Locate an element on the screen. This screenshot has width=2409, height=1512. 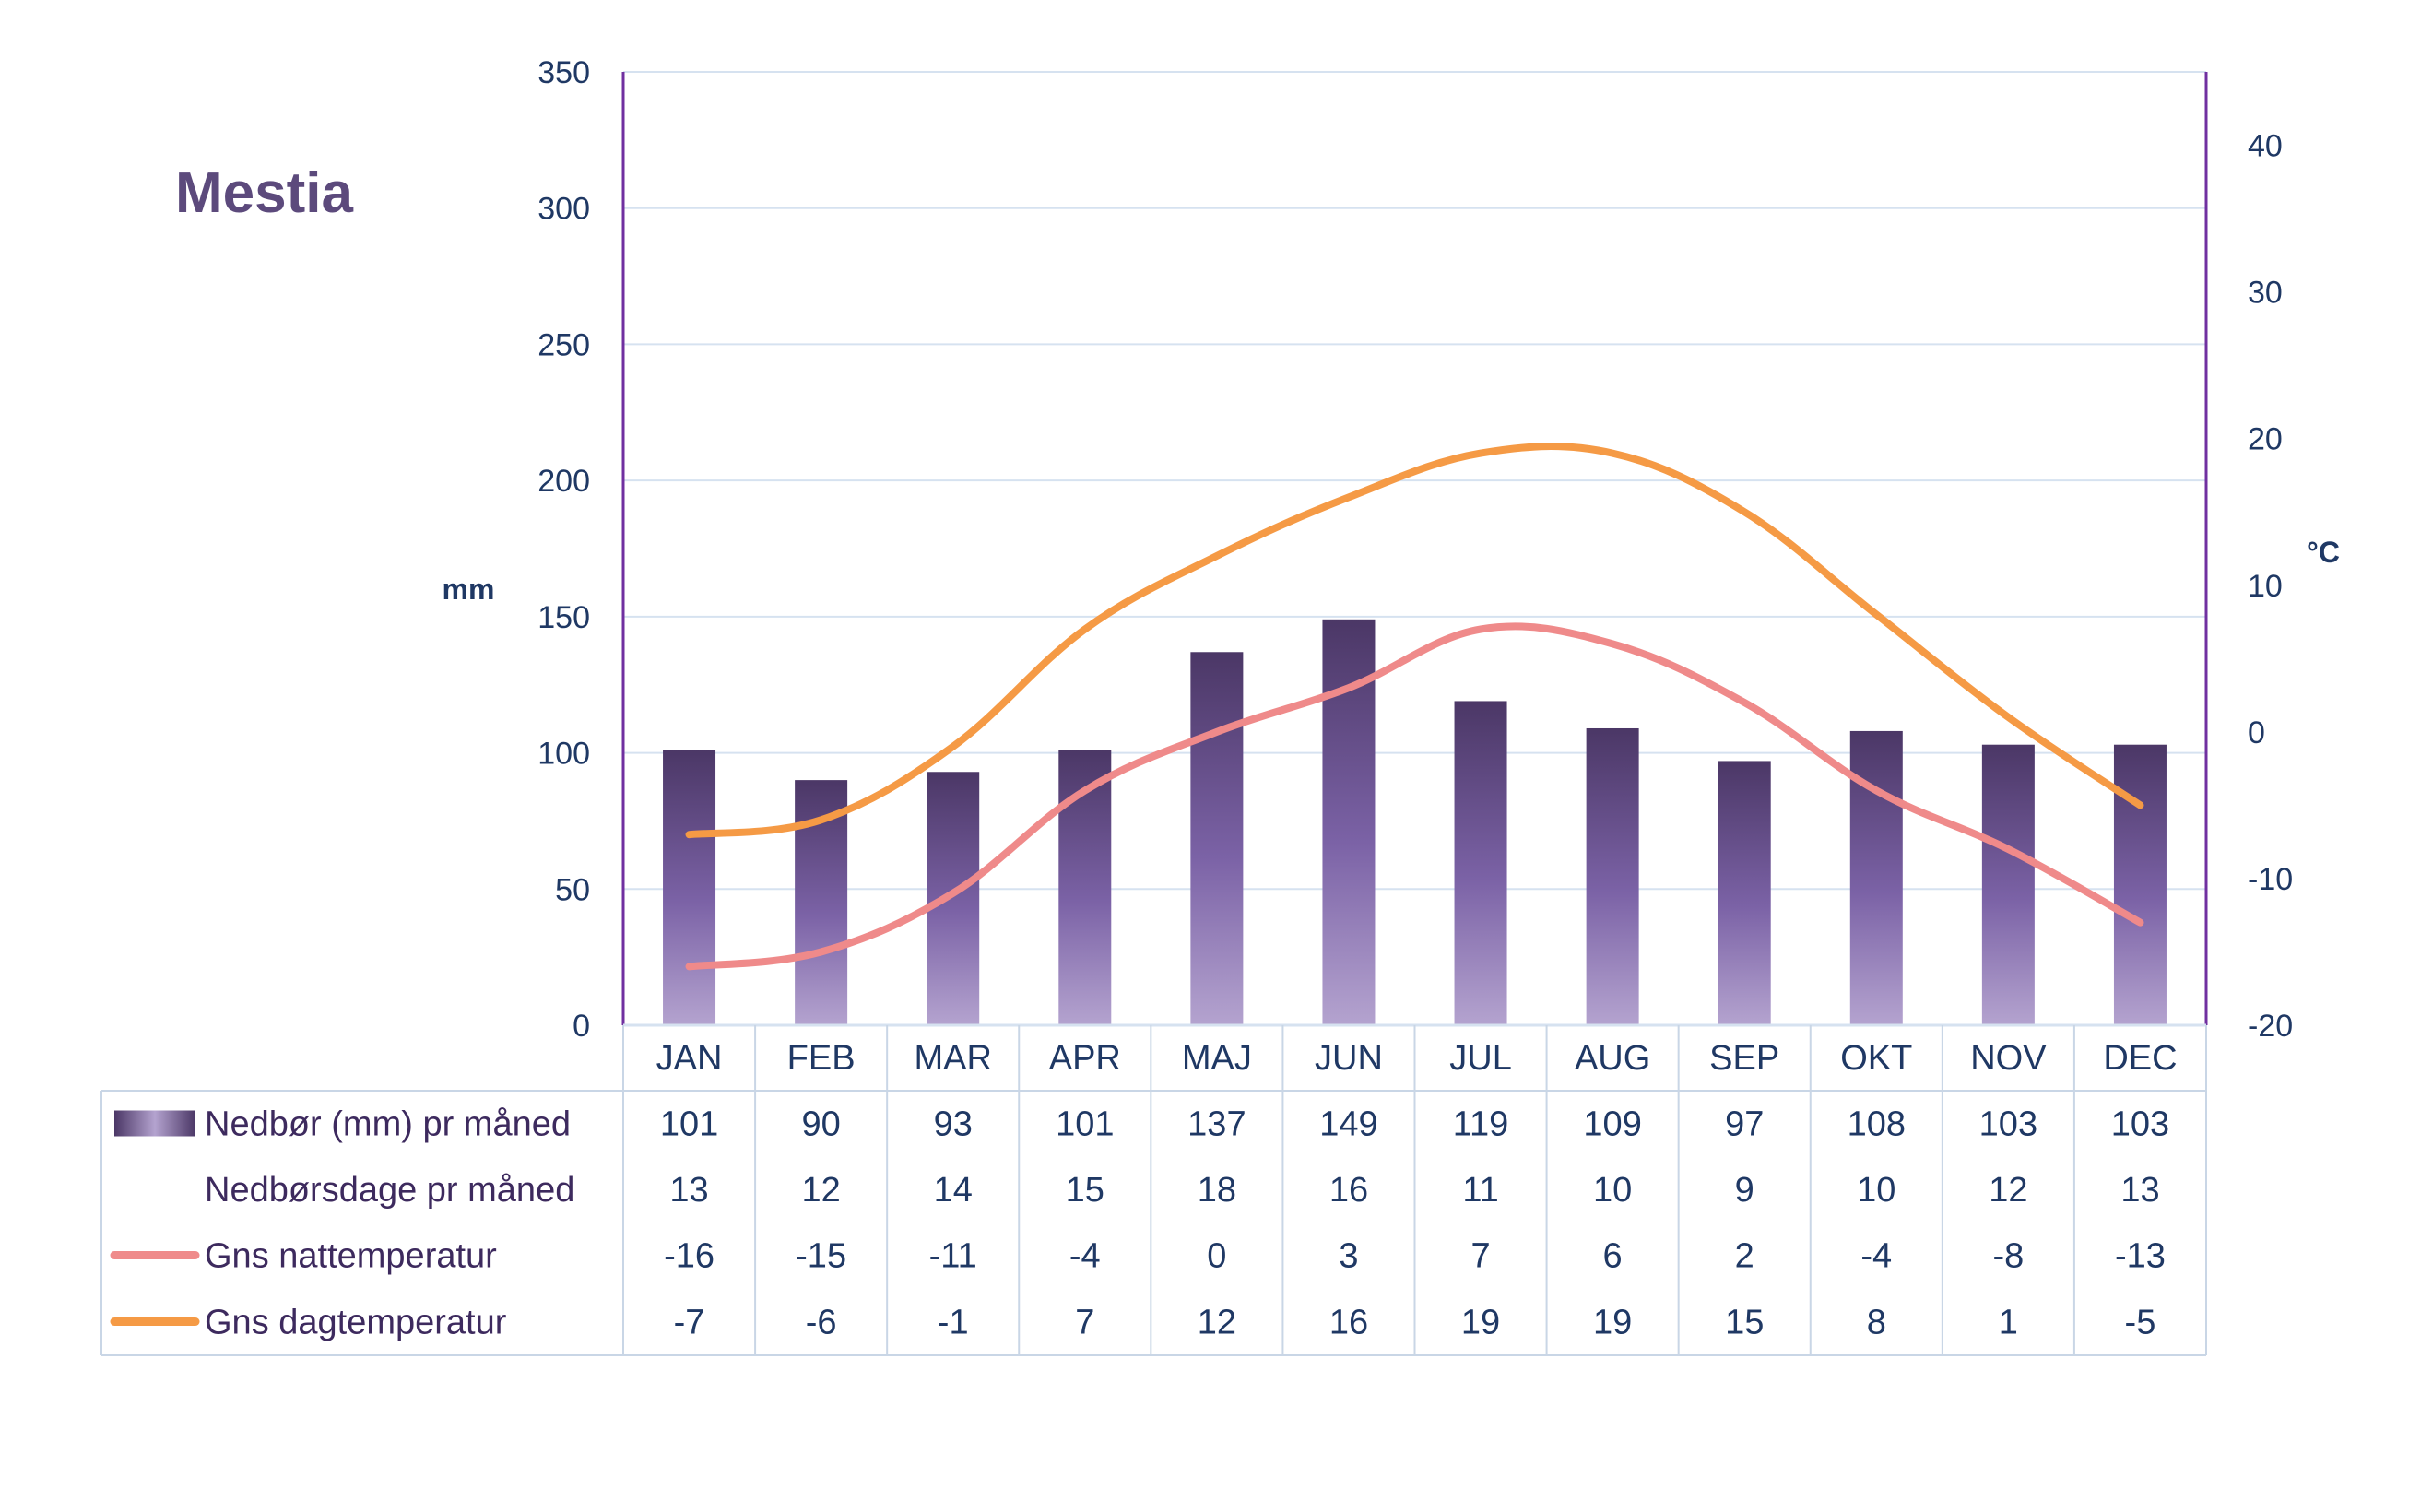
row-label: Gns dagtemperatur is located at coordinates (356, 1323).